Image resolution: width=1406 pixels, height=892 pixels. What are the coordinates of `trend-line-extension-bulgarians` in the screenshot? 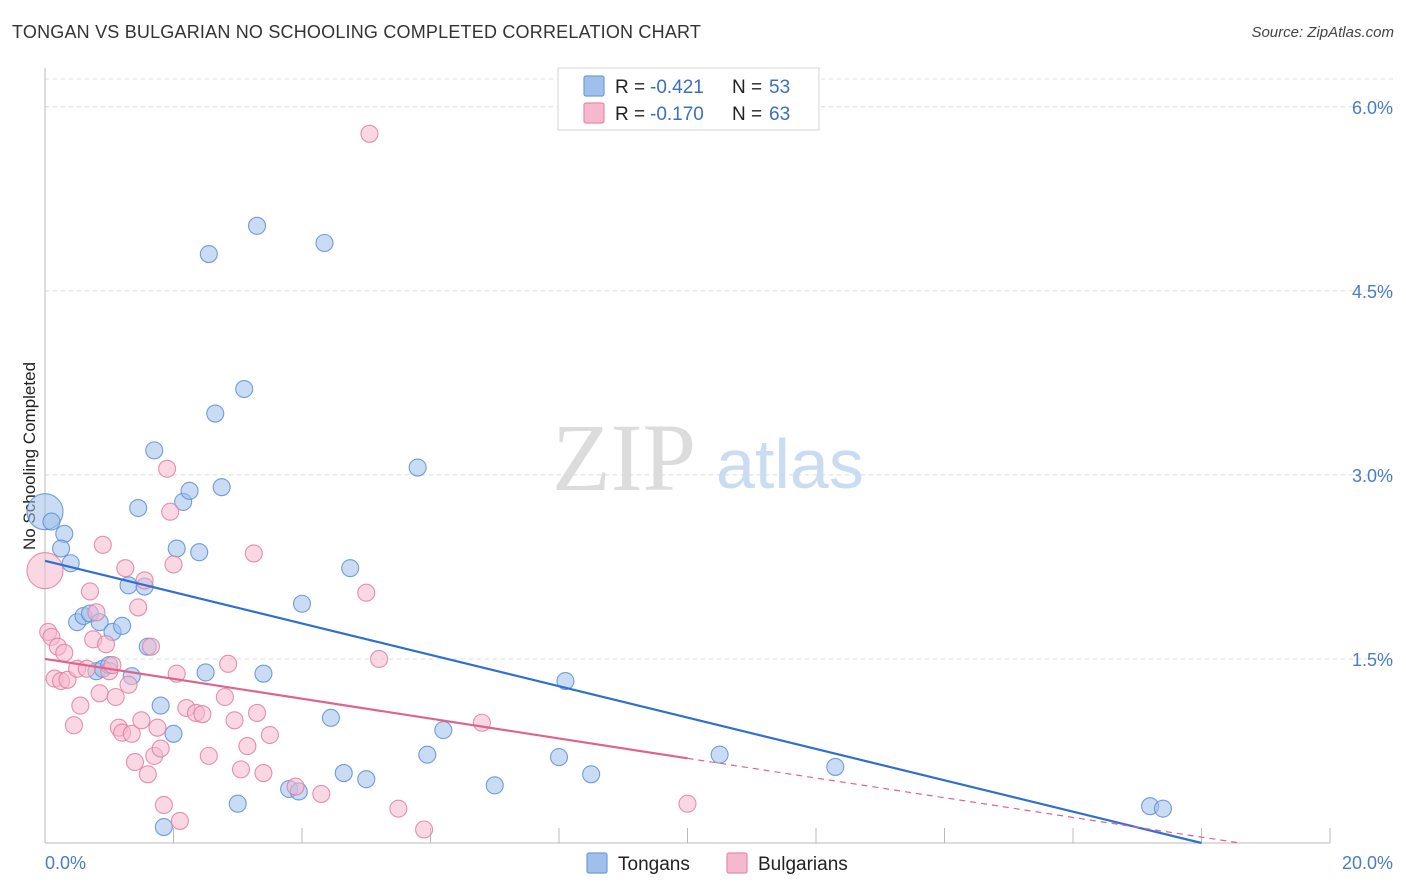 It's located at (964, 800).